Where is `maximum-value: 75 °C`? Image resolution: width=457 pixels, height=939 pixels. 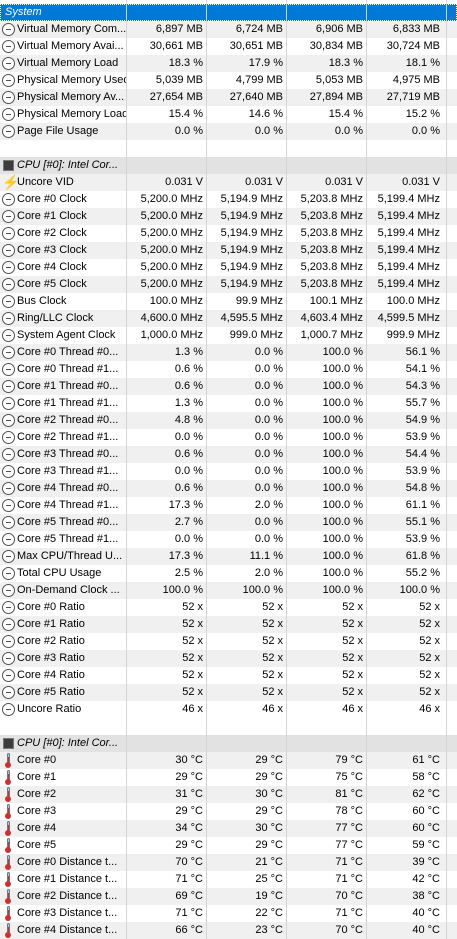
maximum-value: 75 °C is located at coordinates (349, 777).